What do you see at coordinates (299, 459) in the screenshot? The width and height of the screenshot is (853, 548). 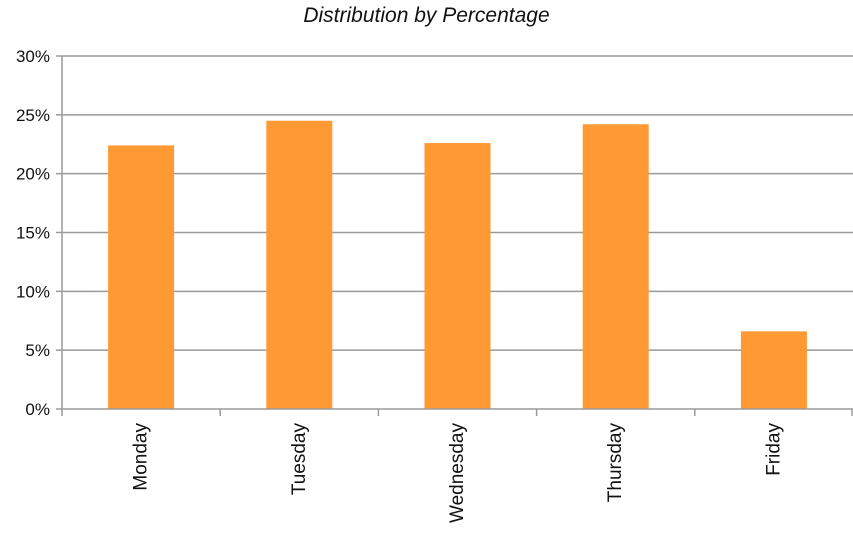 I see `x-category-label: Tuesday` at bounding box center [299, 459].